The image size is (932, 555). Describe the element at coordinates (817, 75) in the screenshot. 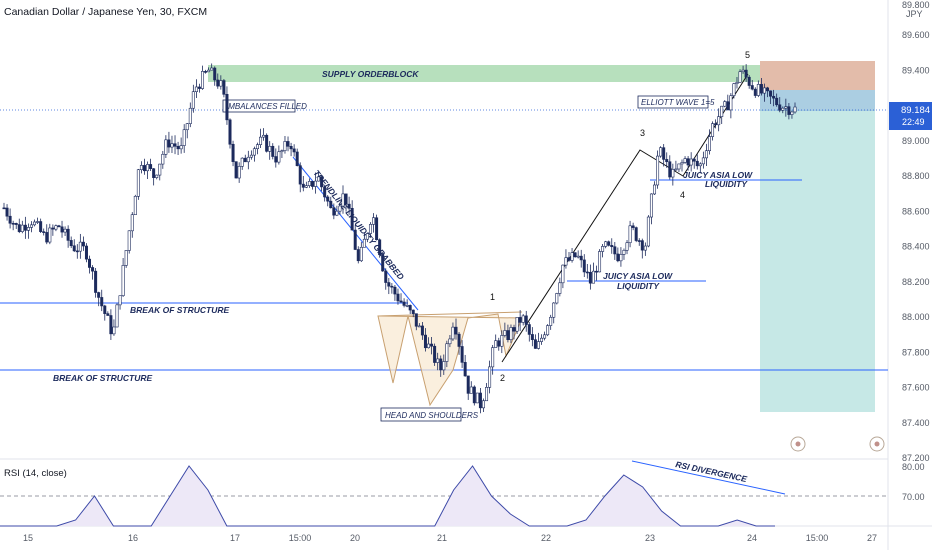

I see `stop-zone` at that location.